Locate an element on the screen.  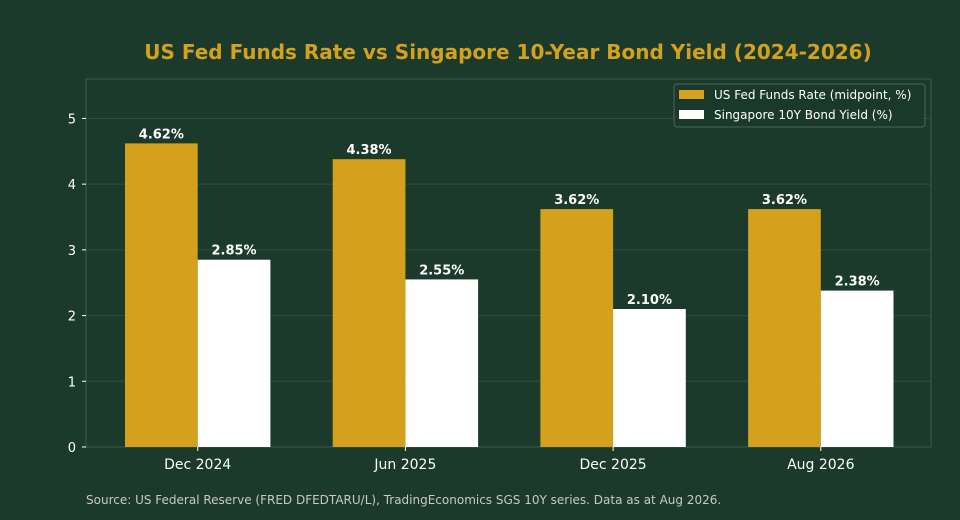
x-axis: Dec 2024 Jun 2025 Dec 2025 Aug 2026 is located at coordinates (509, 460).